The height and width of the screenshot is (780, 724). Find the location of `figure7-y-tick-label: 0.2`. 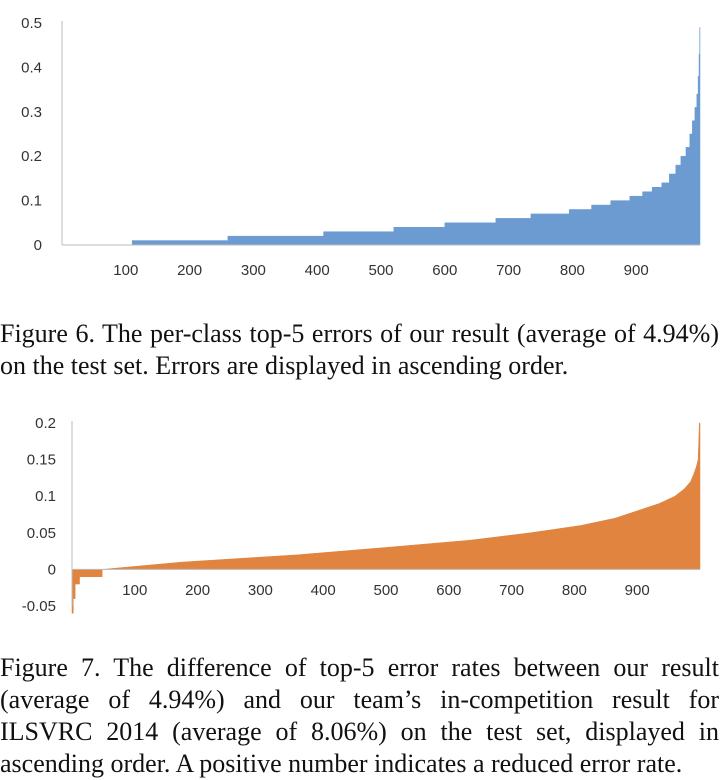

figure7-y-tick-label: 0.2 is located at coordinates (45, 423).